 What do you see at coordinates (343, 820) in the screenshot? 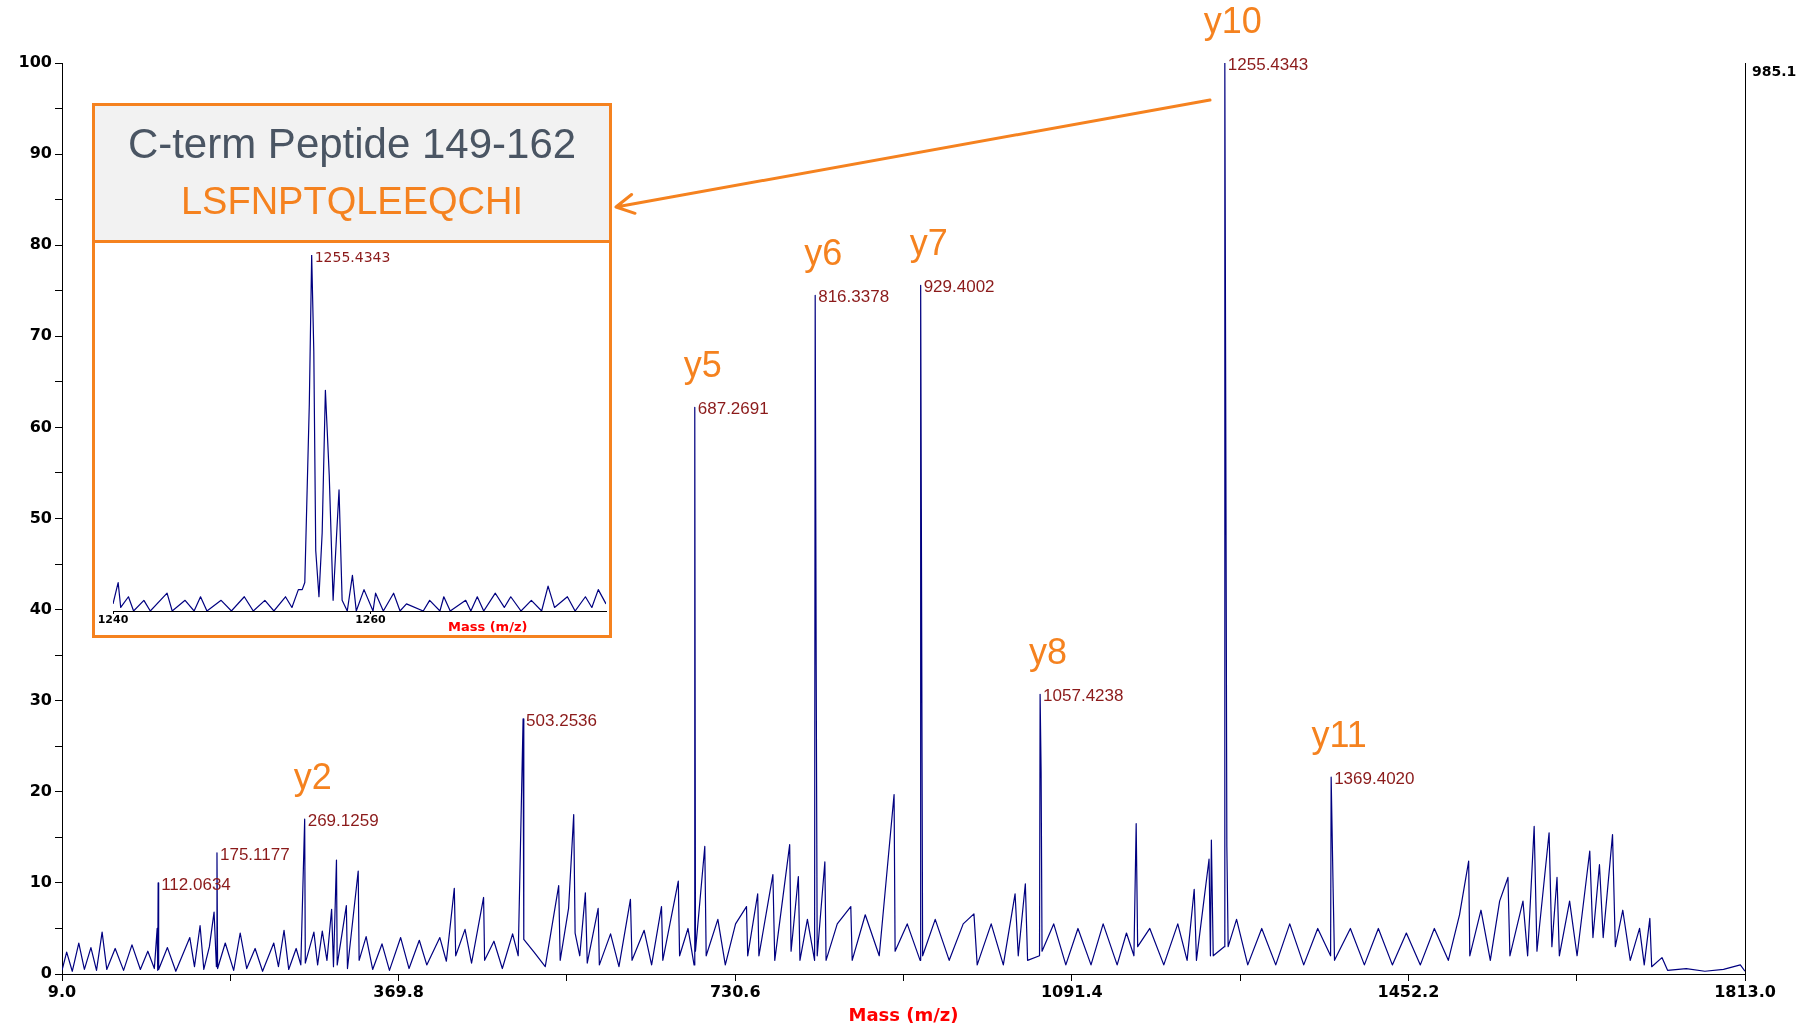
I see `annotation: 269.1259` at bounding box center [343, 820].